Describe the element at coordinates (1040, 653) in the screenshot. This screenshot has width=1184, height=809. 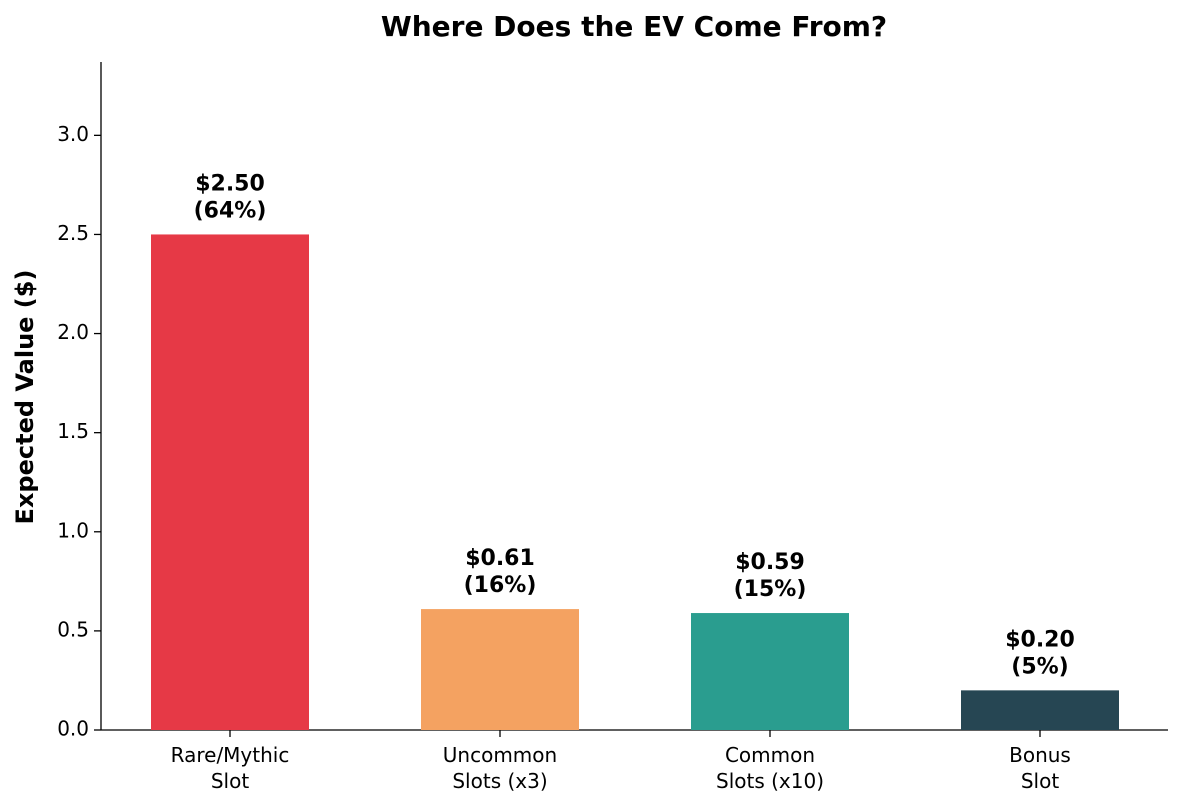
I see `value-label: $0.20 (5%)` at that location.